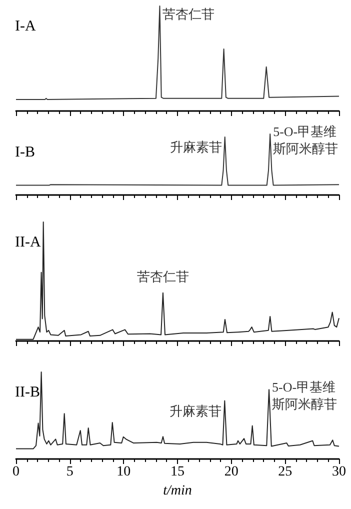 Image resolution: width=351 pixels, height=509 pixels. Describe the element at coordinates (177, 472) in the screenshot. I see `x-tick-label: 15` at that location.